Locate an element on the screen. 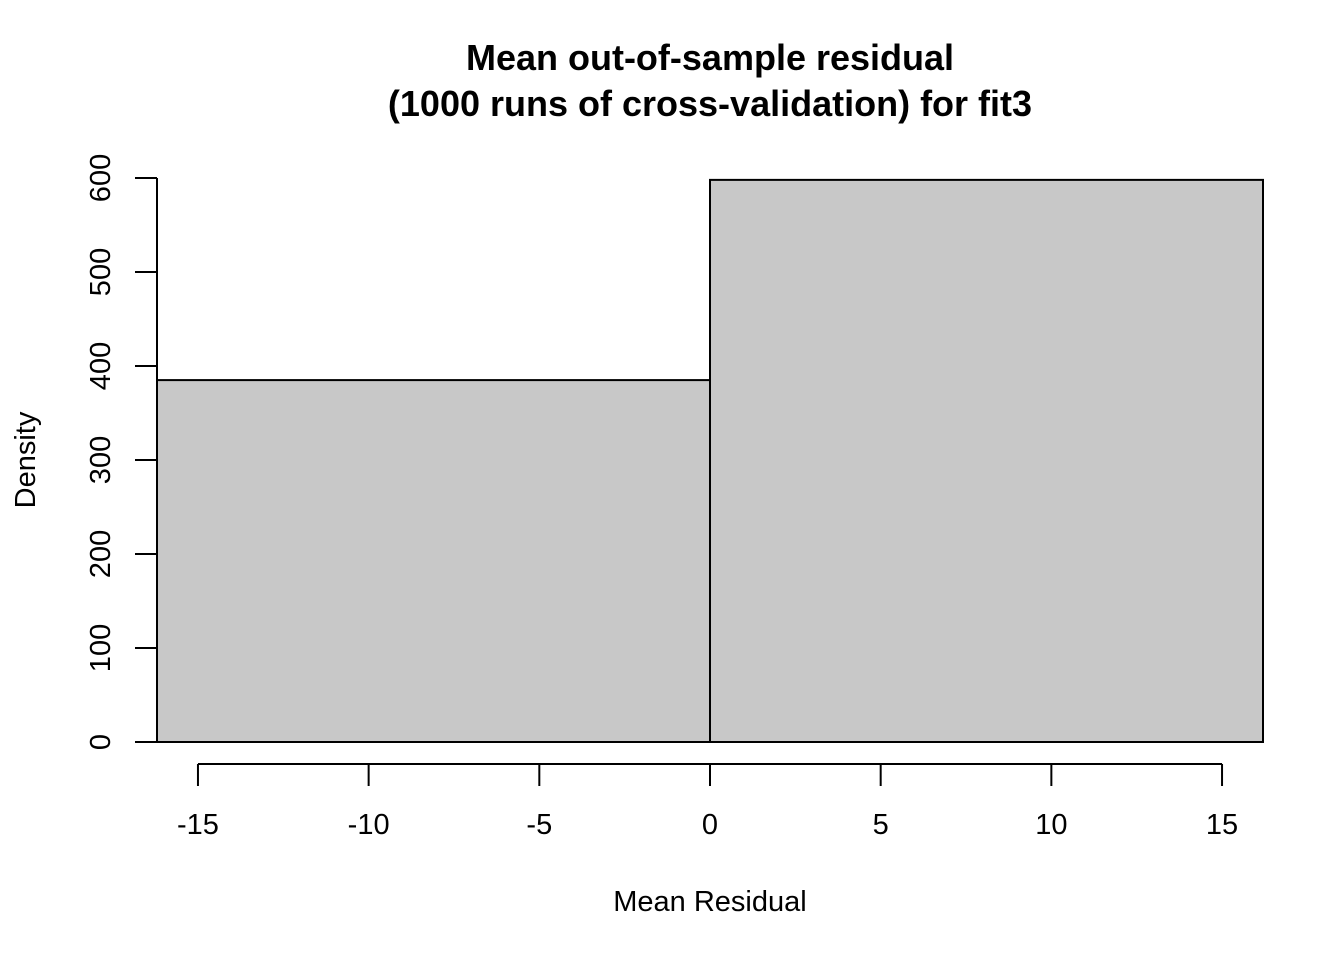 The width and height of the screenshot is (1344, 960). x-tick-label: 5 is located at coordinates (881, 825).